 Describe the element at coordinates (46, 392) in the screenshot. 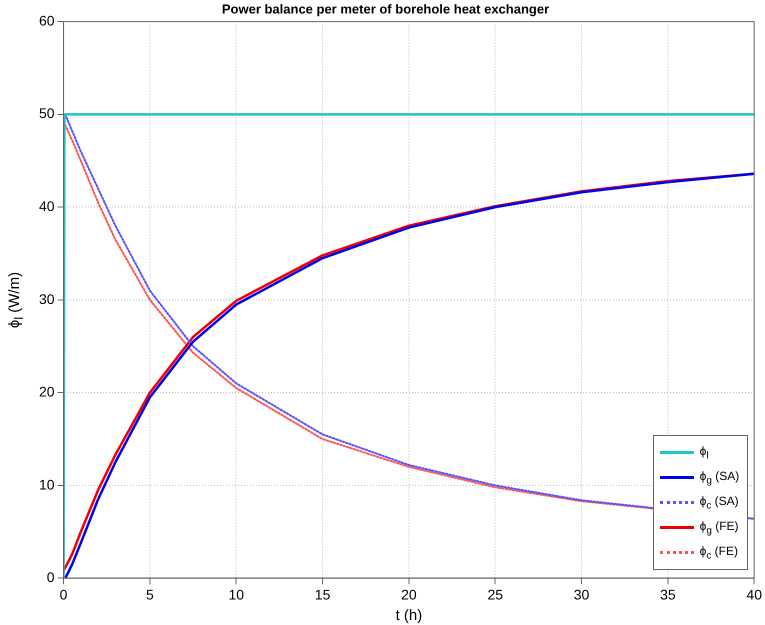

I see `y-tick-label: 20` at that location.